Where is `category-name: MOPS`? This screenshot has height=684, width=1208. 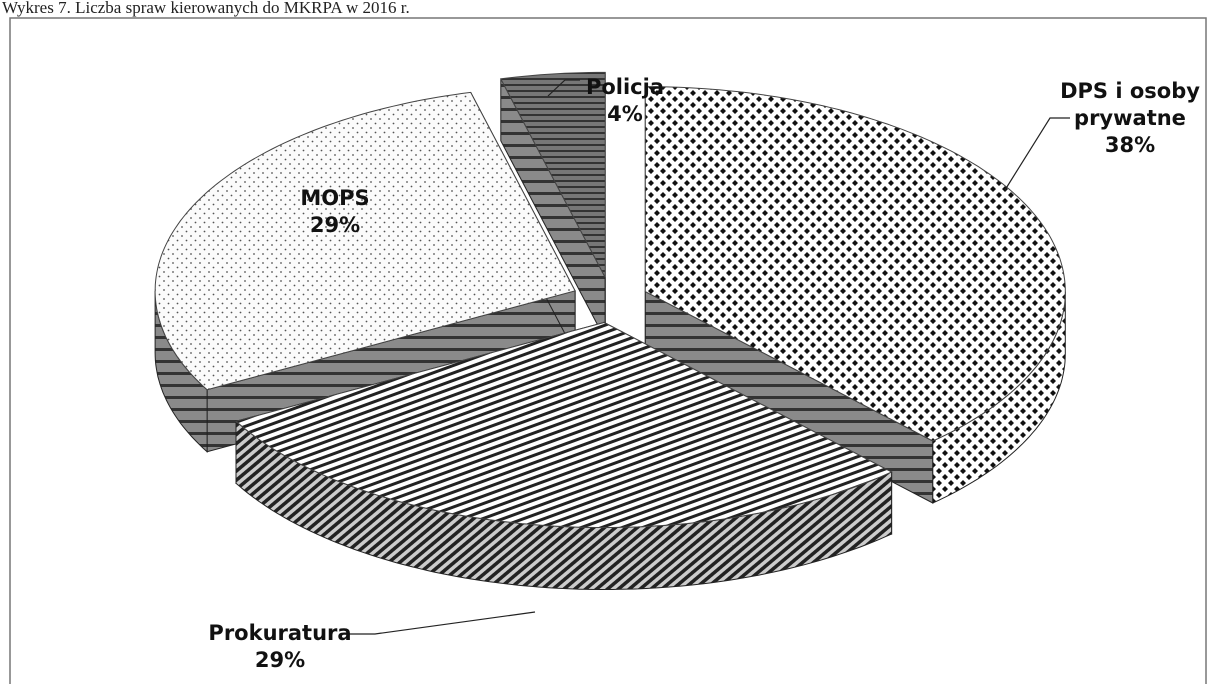 category-name: MOPS is located at coordinates (335, 198).